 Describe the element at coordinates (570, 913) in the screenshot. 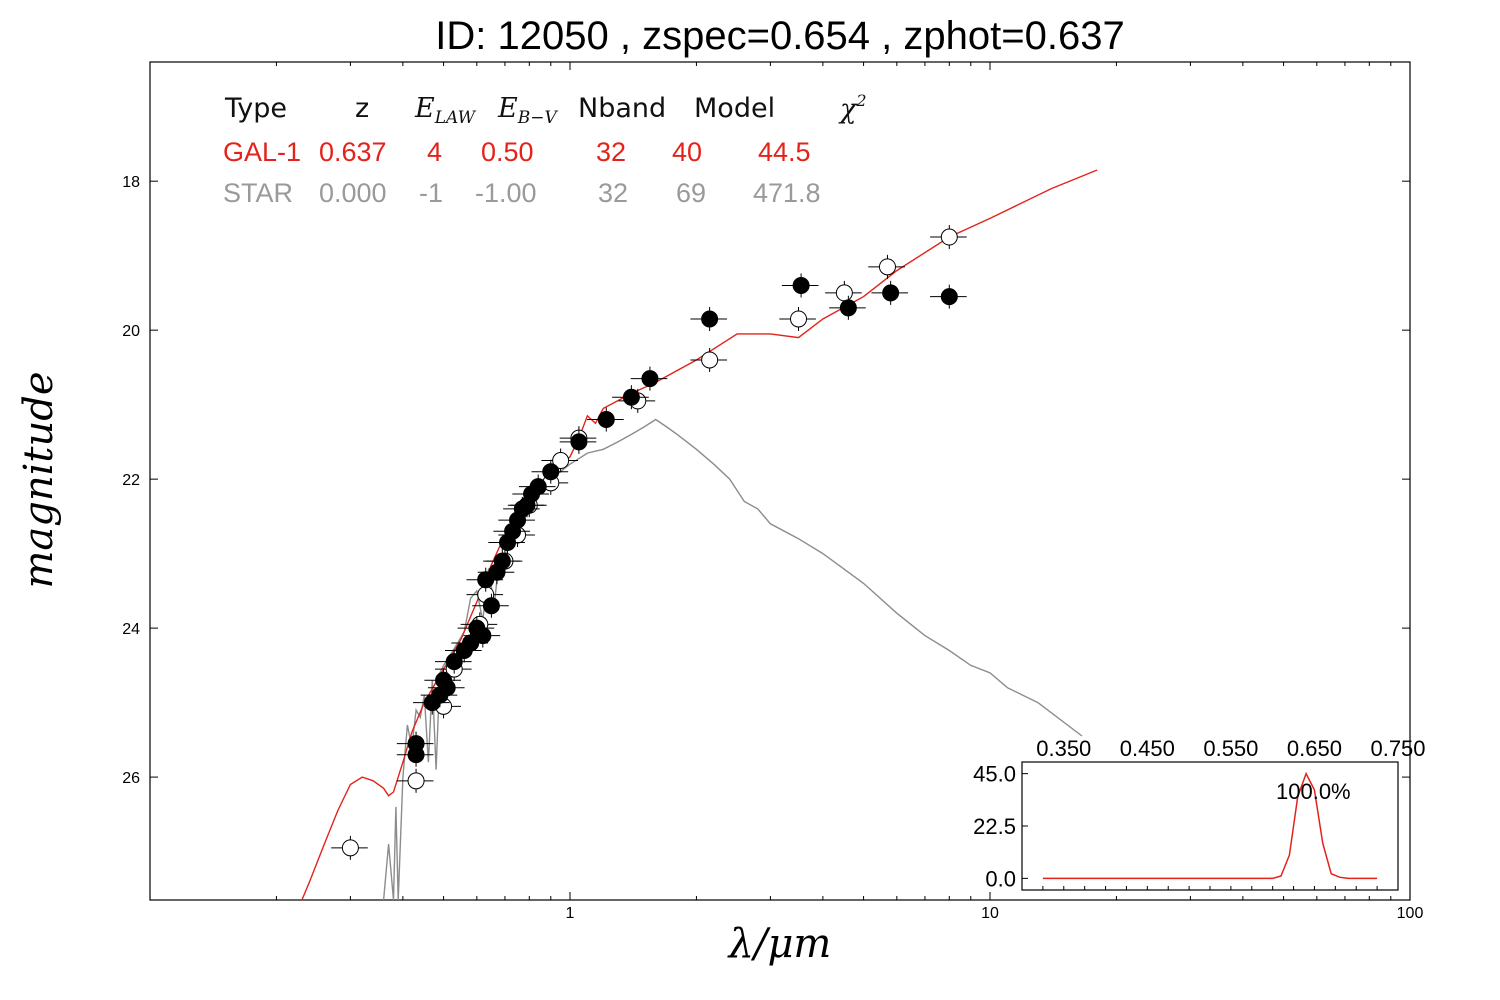

I see `x-tick-label: 1` at that location.